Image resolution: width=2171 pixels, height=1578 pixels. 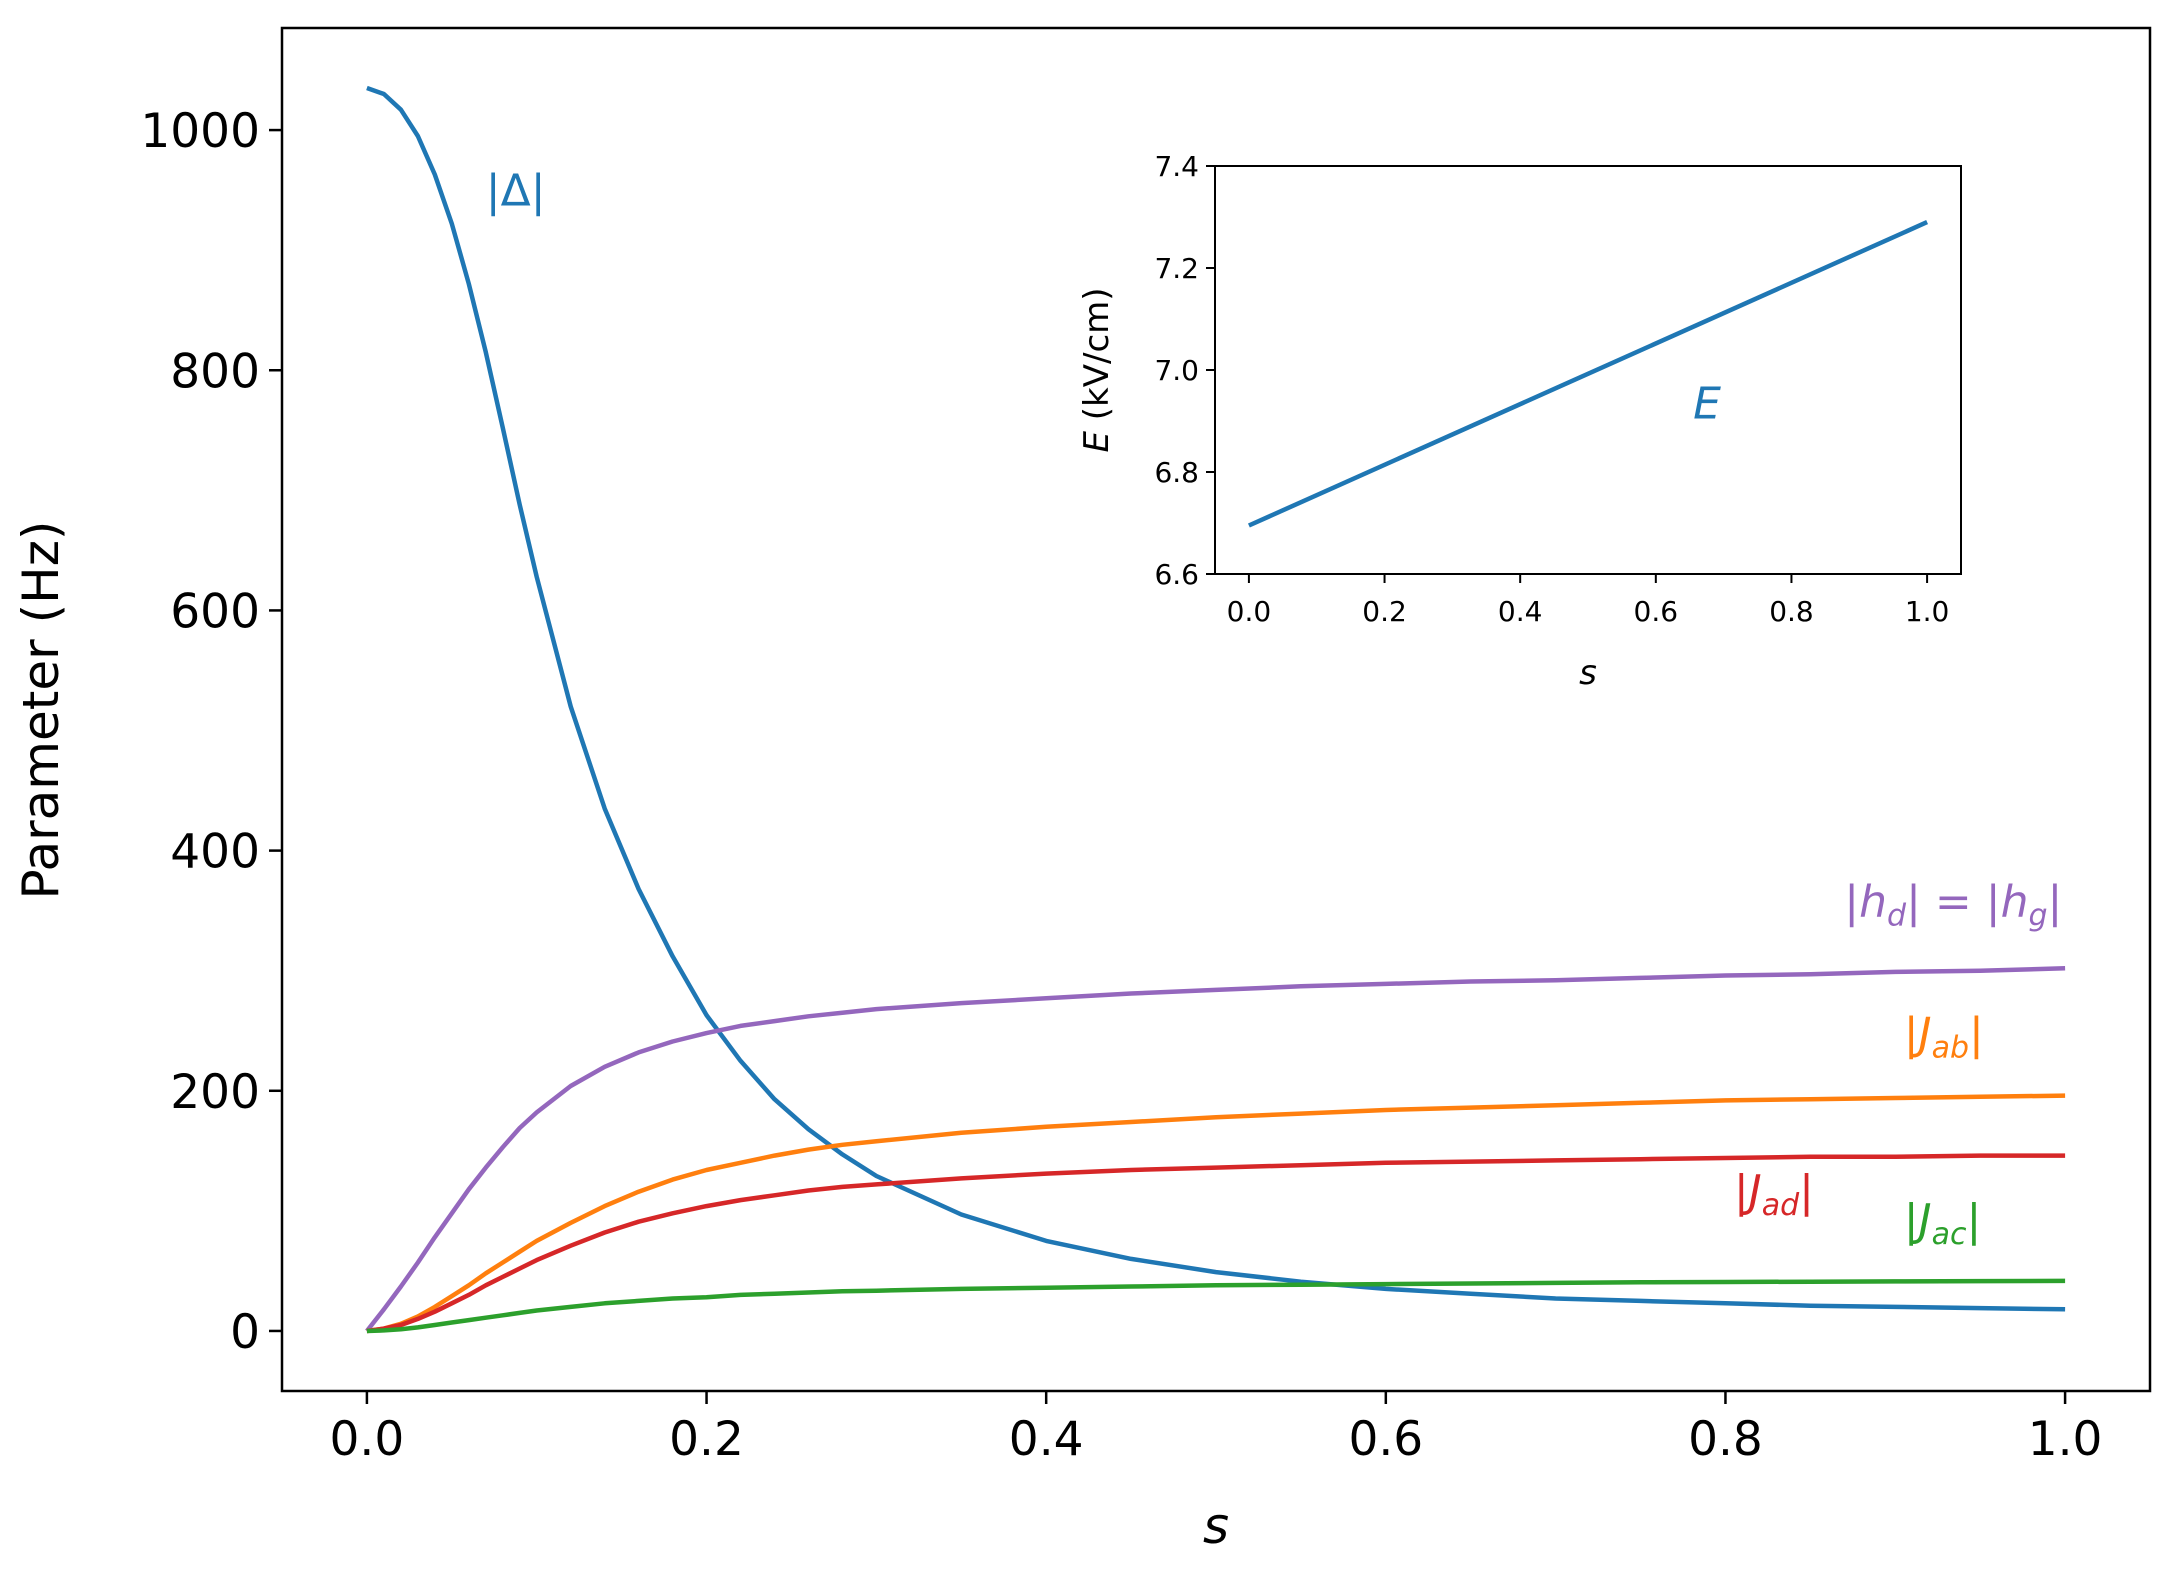 What do you see at coordinates (1249, 611) in the screenshot?
I see `inset-x-tick-label: 0.0` at bounding box center [1249, 611].